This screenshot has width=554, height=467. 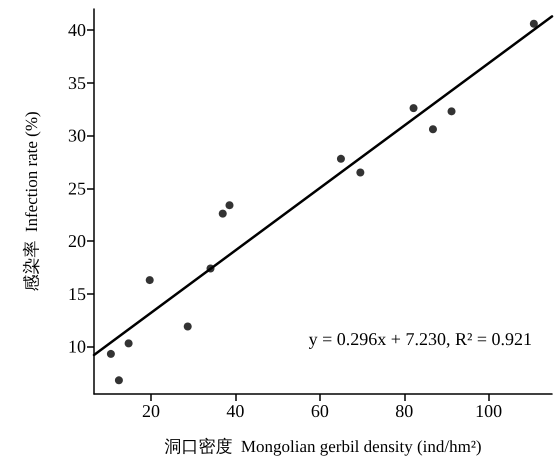 What do you see at coordinates (77, 188) in the screenshot?
I see `y-tick-label: 25` at bounding box center [77, 188].